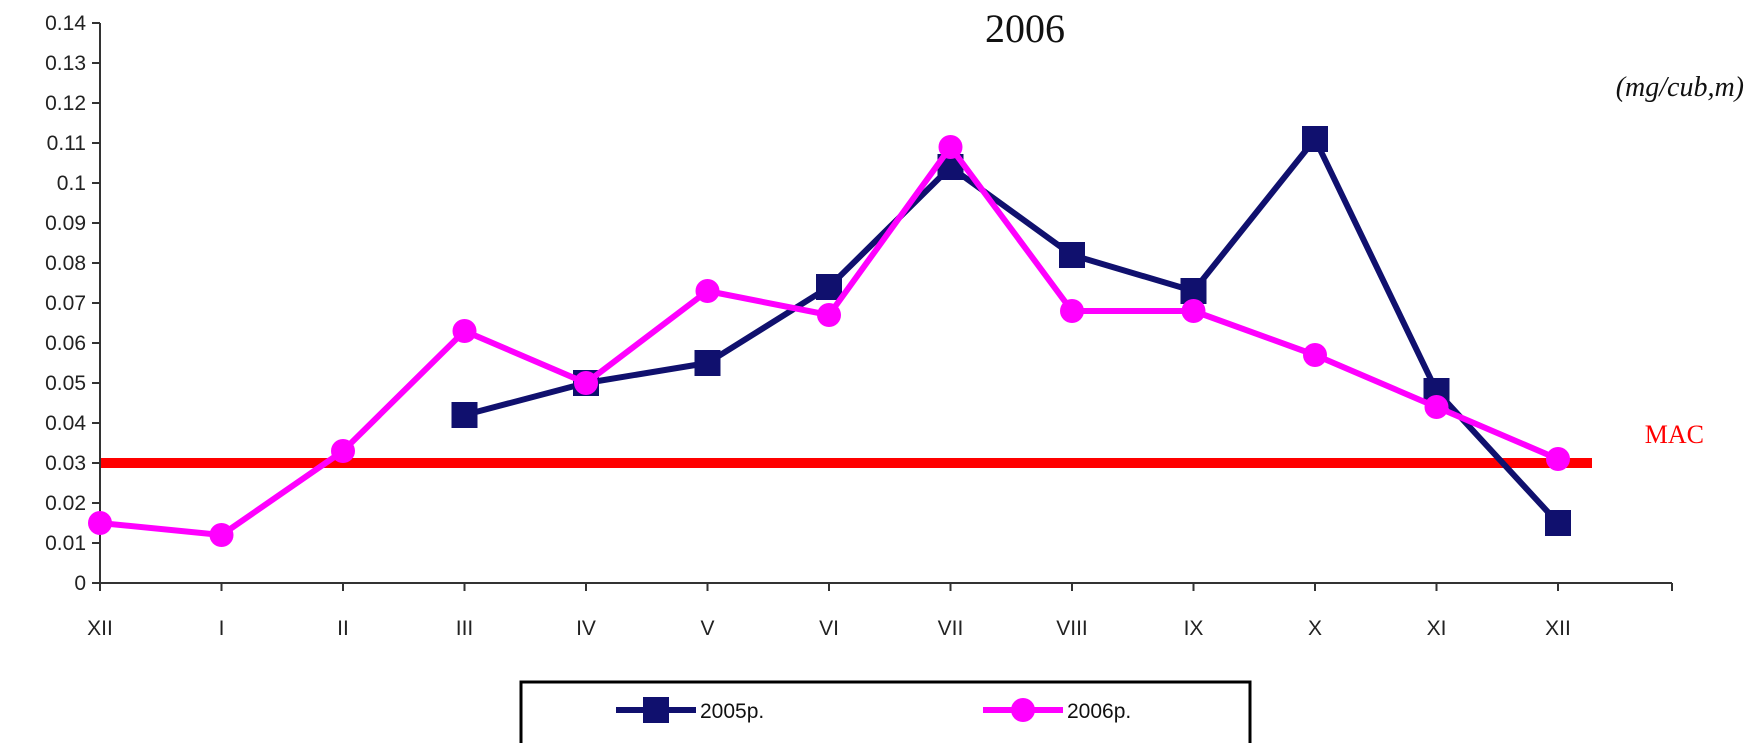 The height and width of the screenshot is (743, 1749). I want to click on x-tick-label: I, so click(222, 628).